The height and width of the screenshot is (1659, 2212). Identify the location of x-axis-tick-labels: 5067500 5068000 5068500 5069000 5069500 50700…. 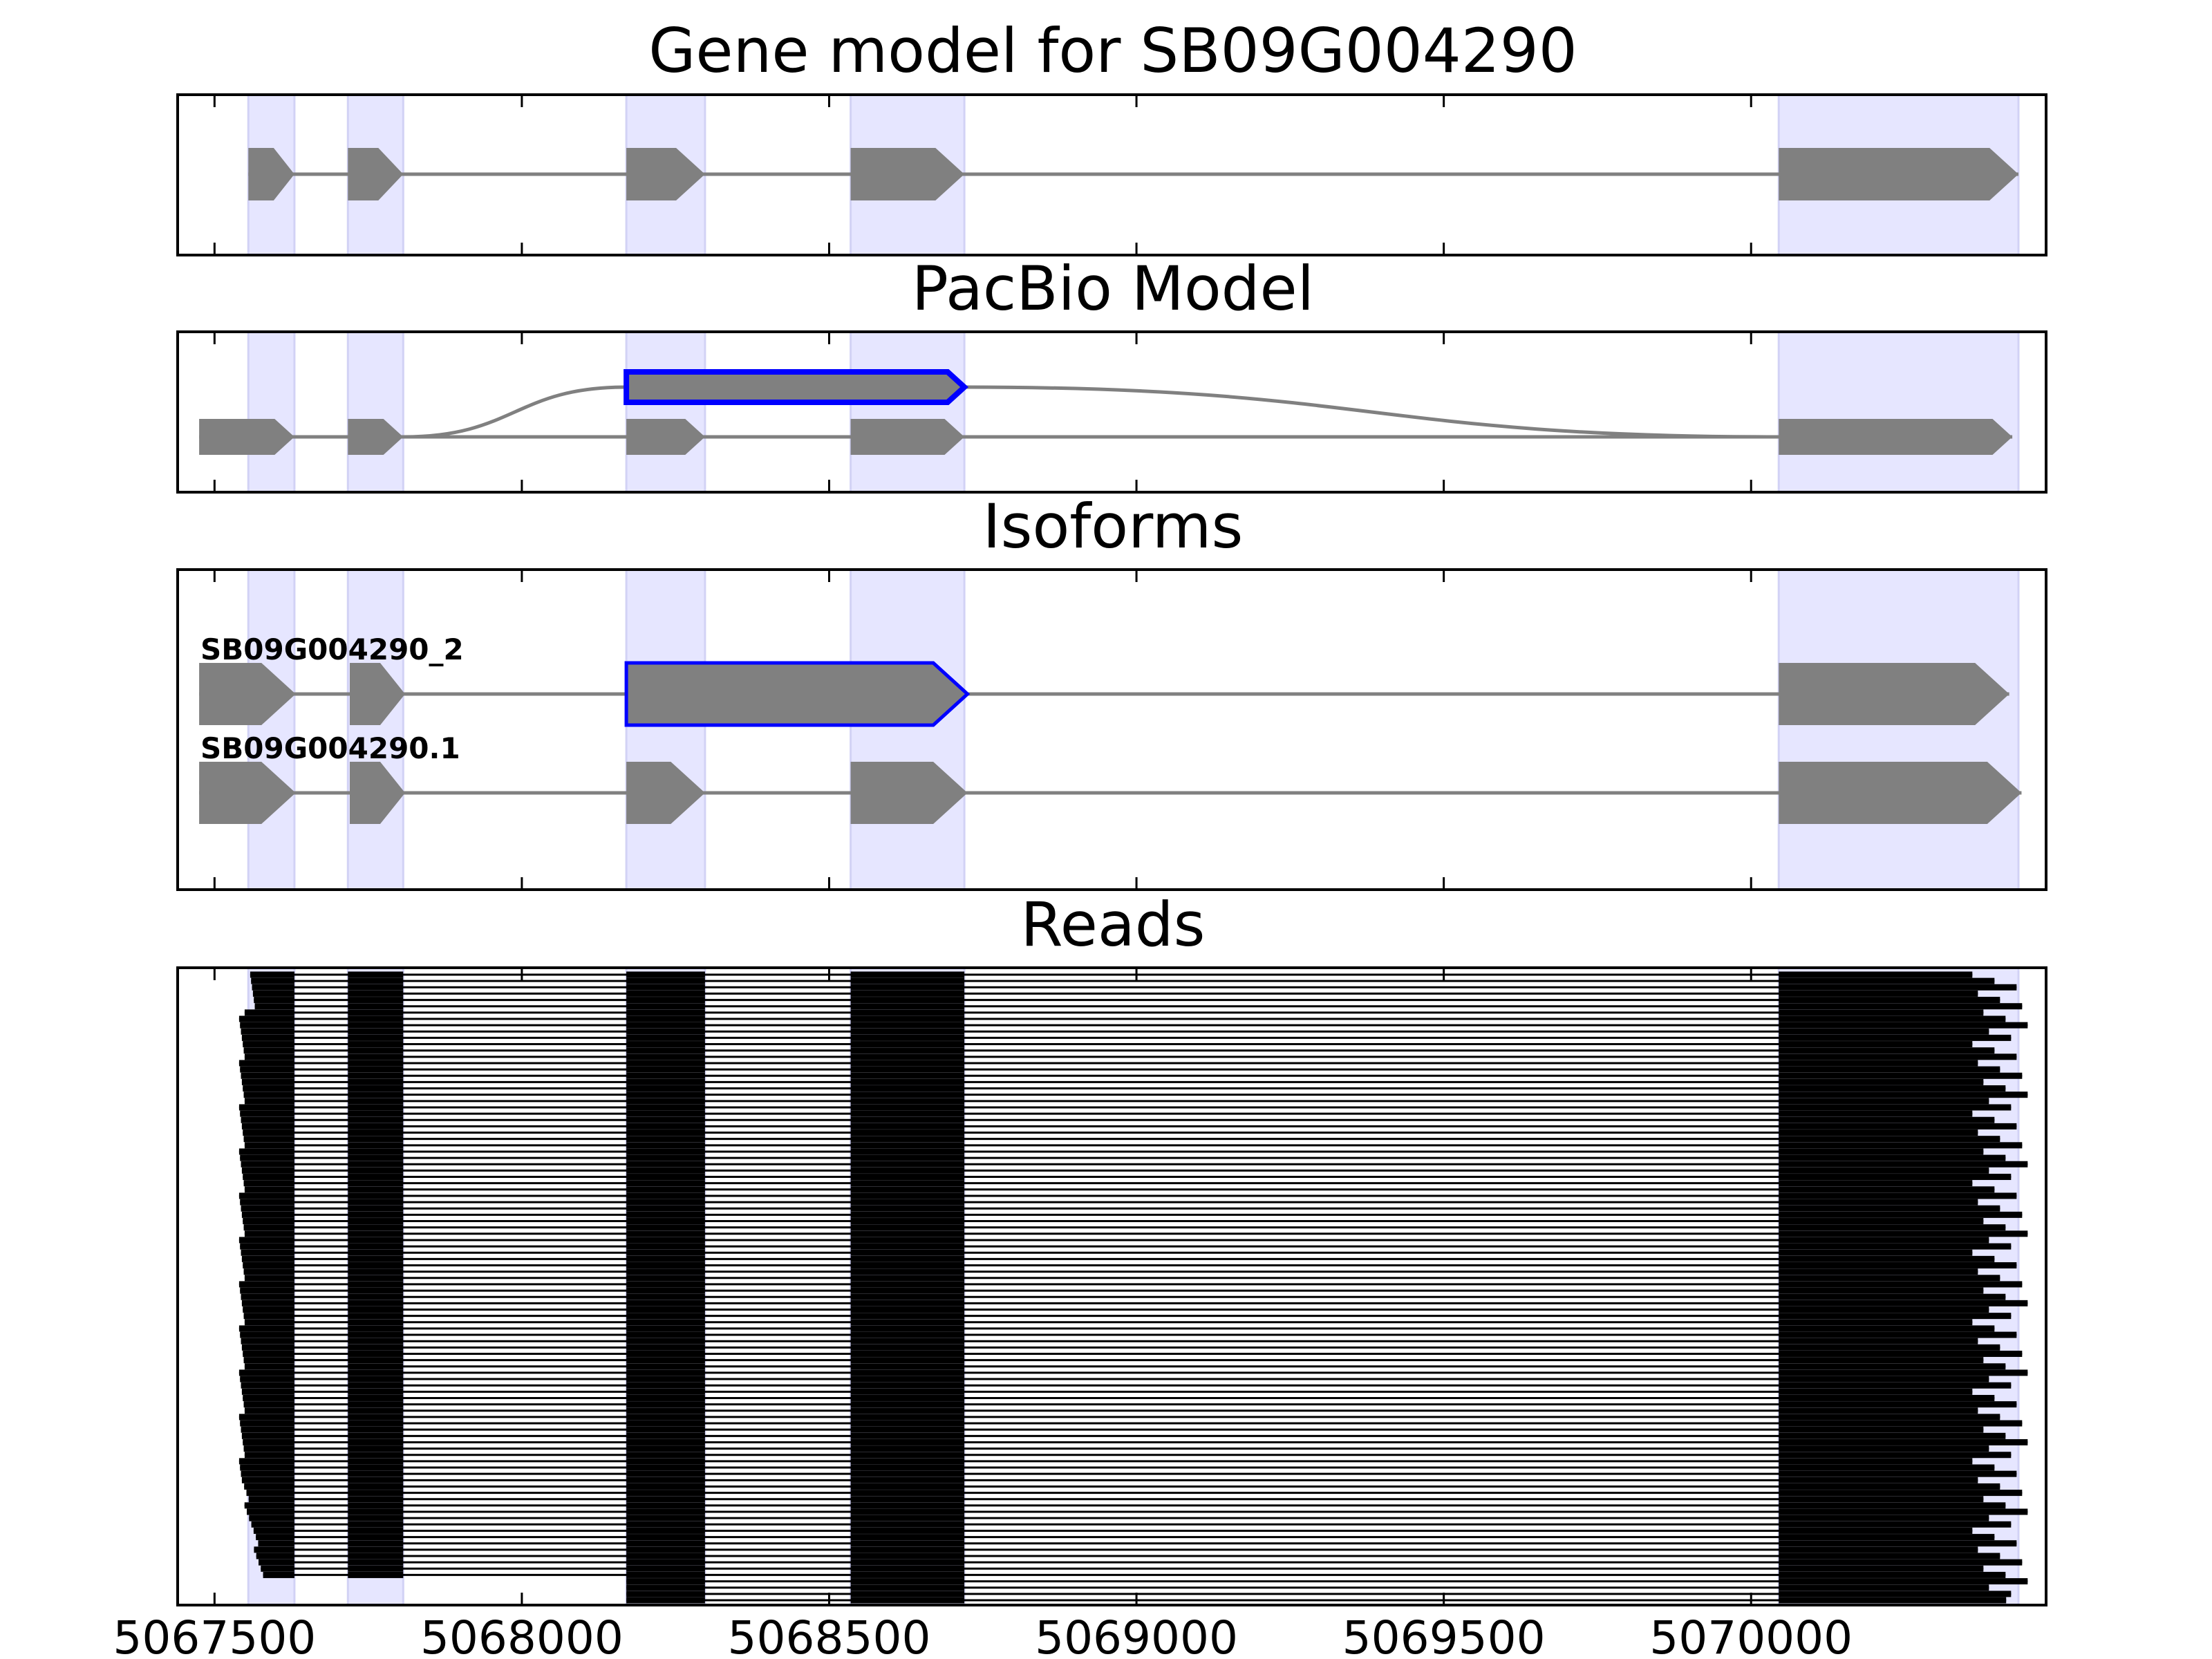
(983, 1635).